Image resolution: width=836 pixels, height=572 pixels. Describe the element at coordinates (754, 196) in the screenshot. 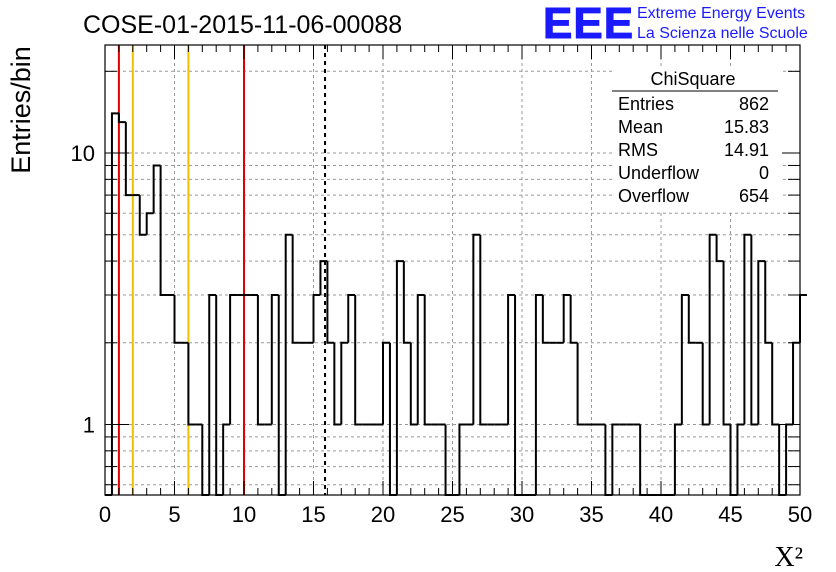

I see `stats-value-overflow: 654` at that location.